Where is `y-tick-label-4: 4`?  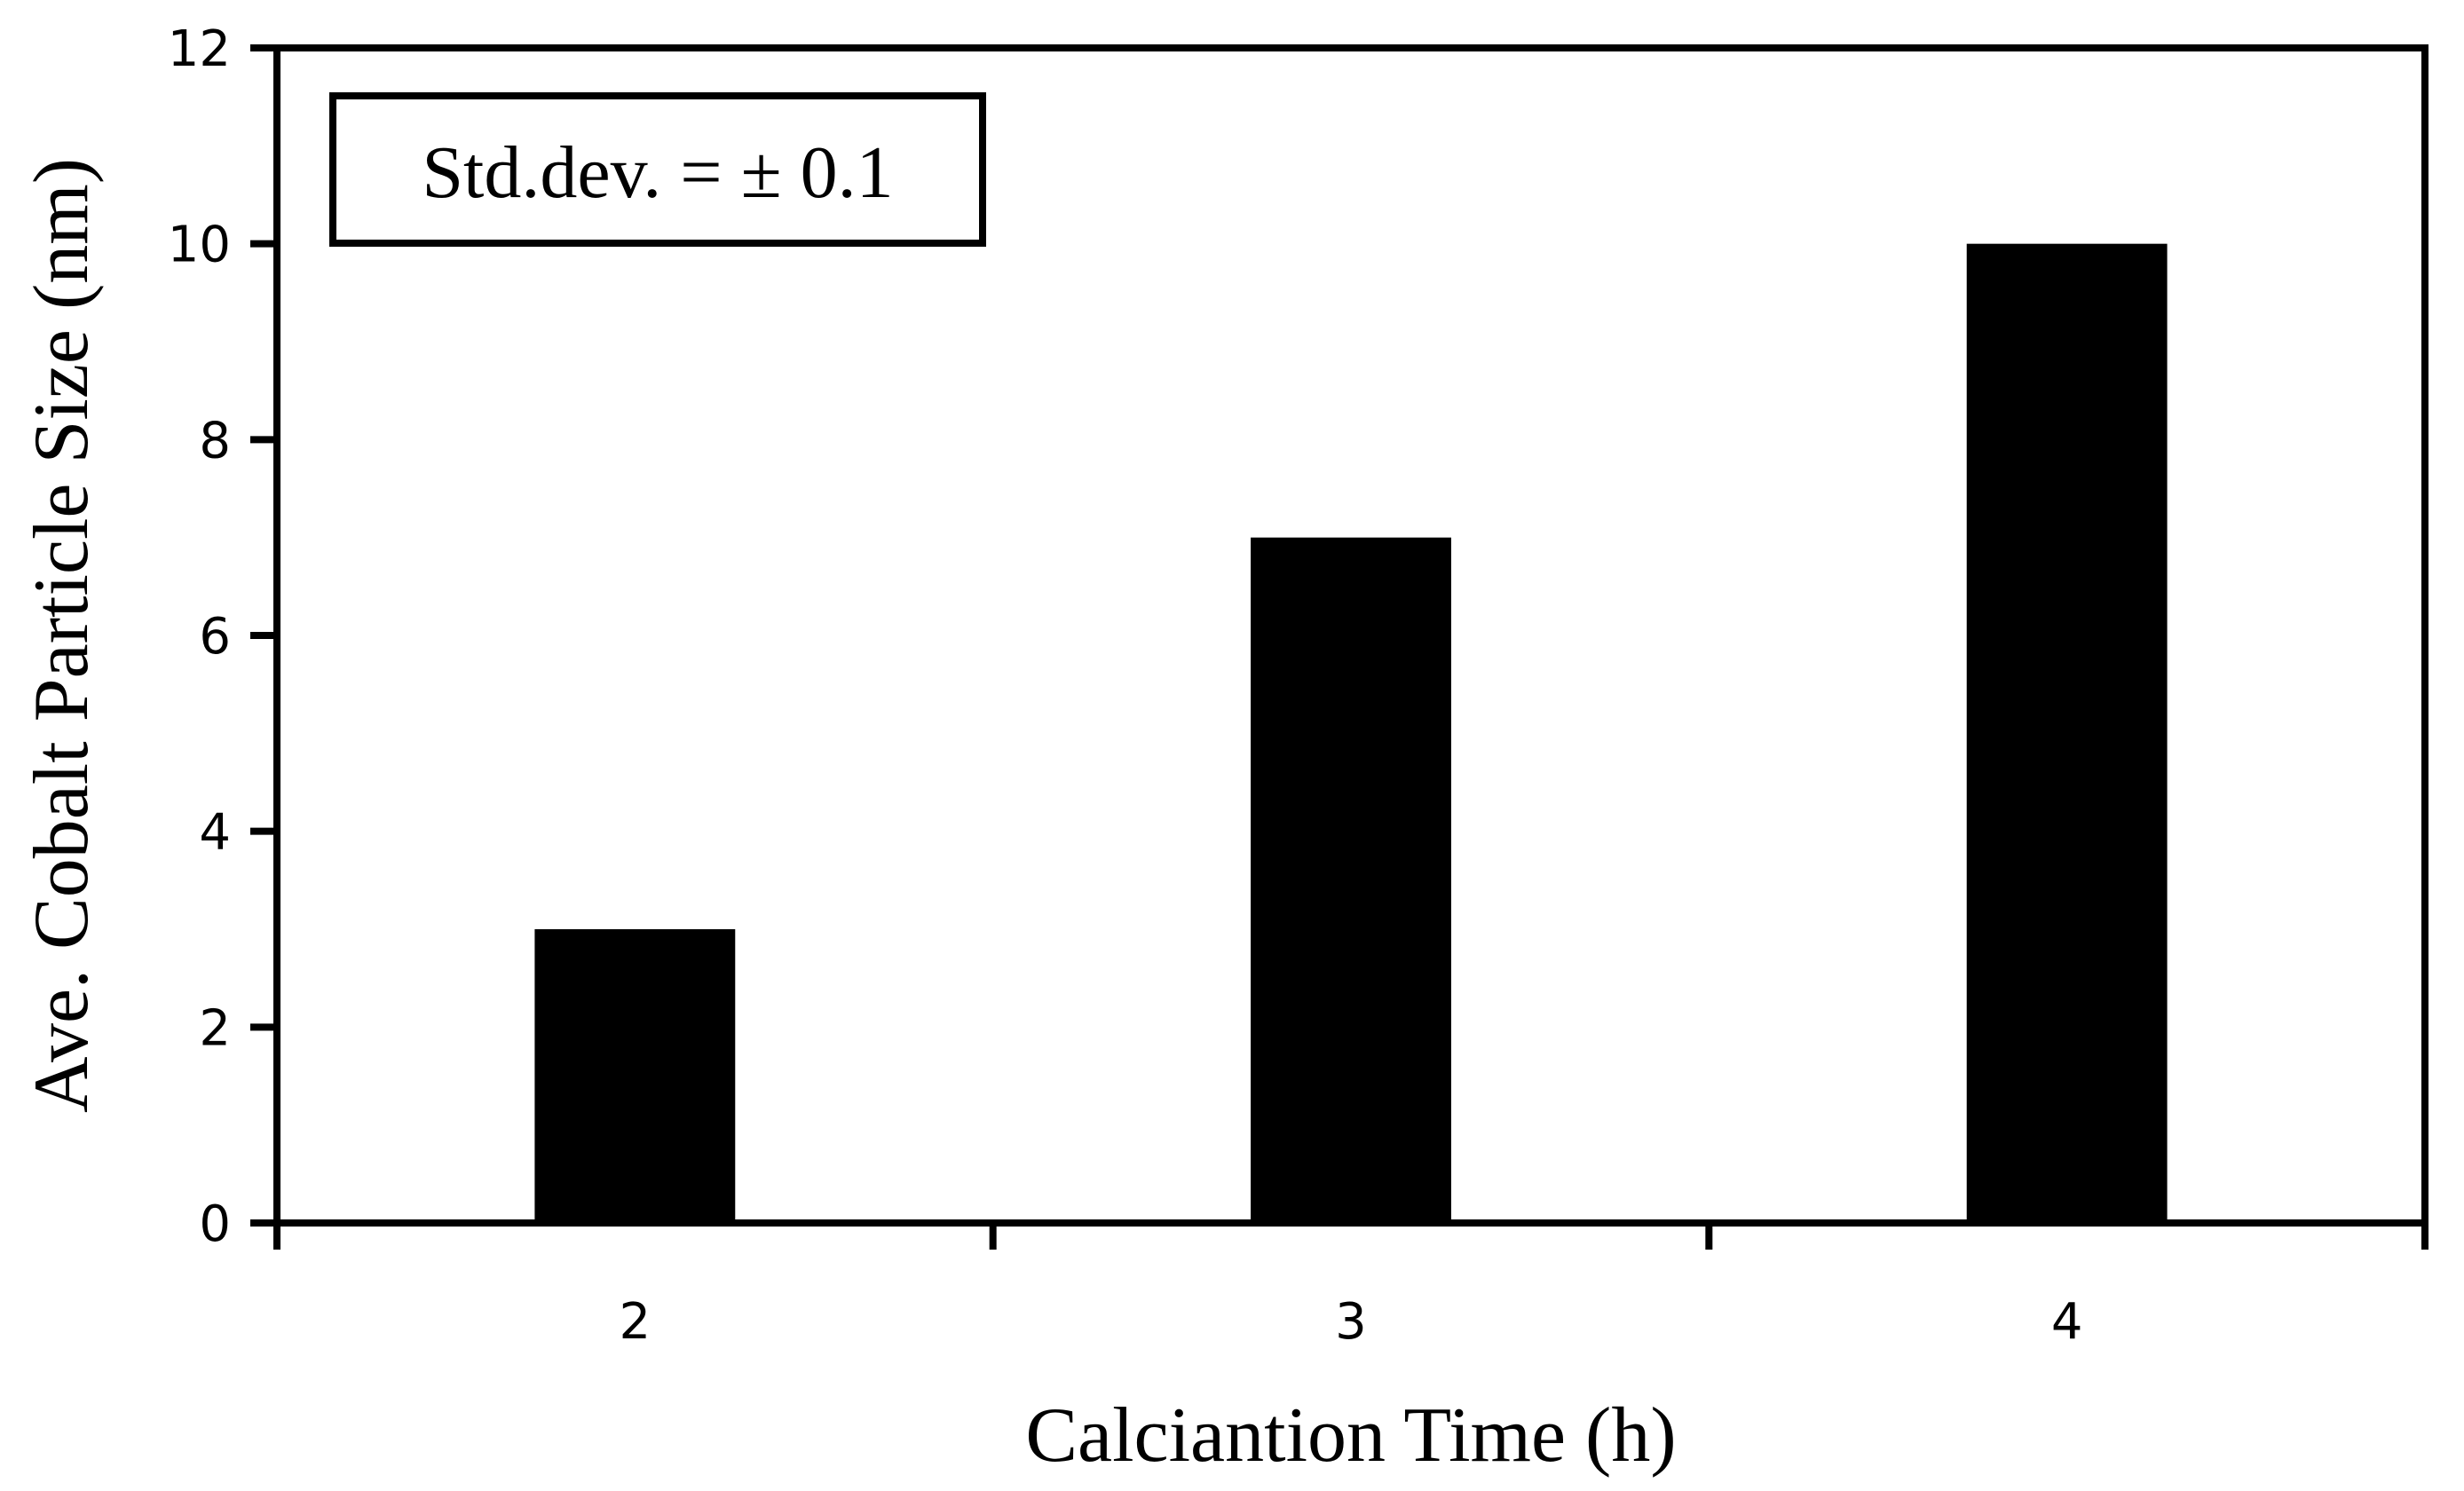
y-tick-label-4: 4 is located at coordinates (215, 833).